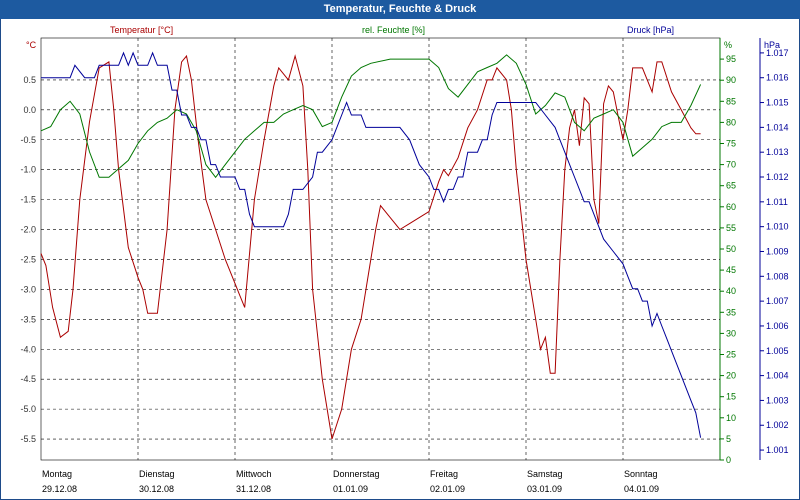 This screenshot has width=800, height=500. What do you see at coordinates (28, 349) in the screenshot?
I see `temperature-tick-label: -4.0` at bounding box center [28, 349].